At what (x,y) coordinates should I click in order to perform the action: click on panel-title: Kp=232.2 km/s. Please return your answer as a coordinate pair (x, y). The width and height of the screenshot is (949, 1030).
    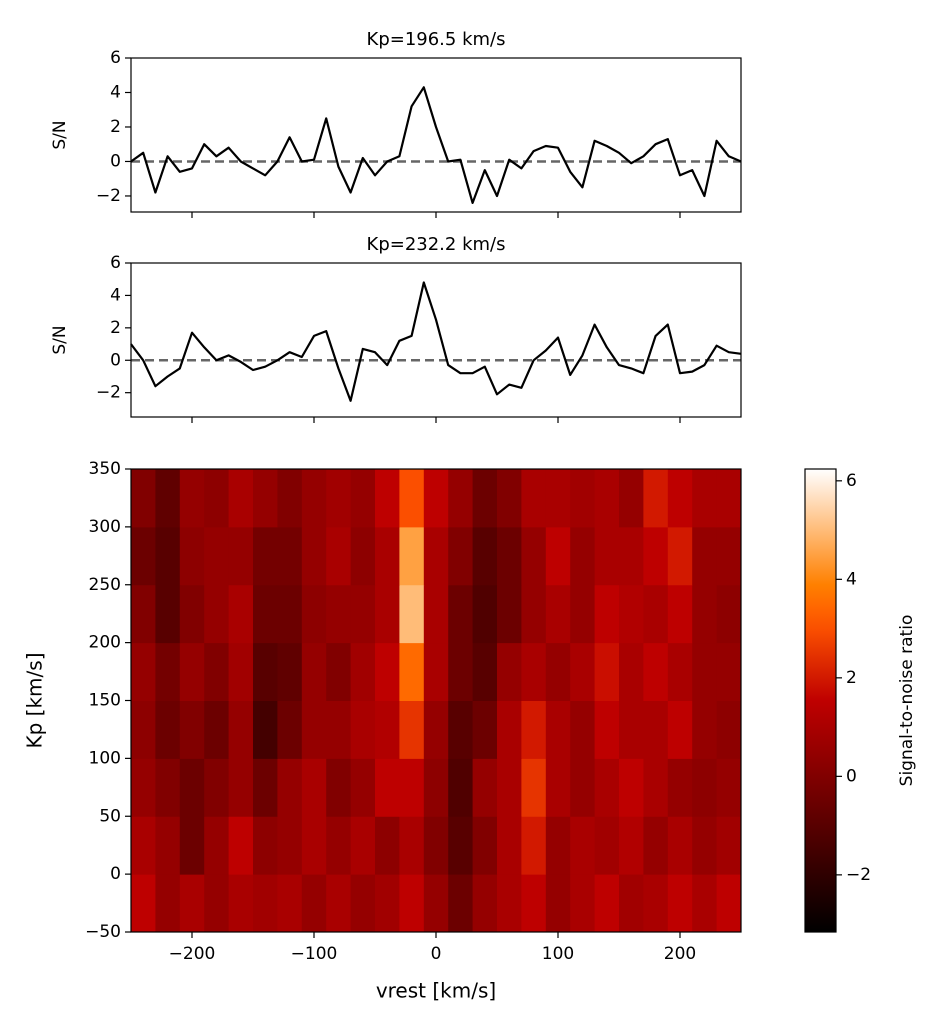
    Looking at the image, I should click on (436, 244).